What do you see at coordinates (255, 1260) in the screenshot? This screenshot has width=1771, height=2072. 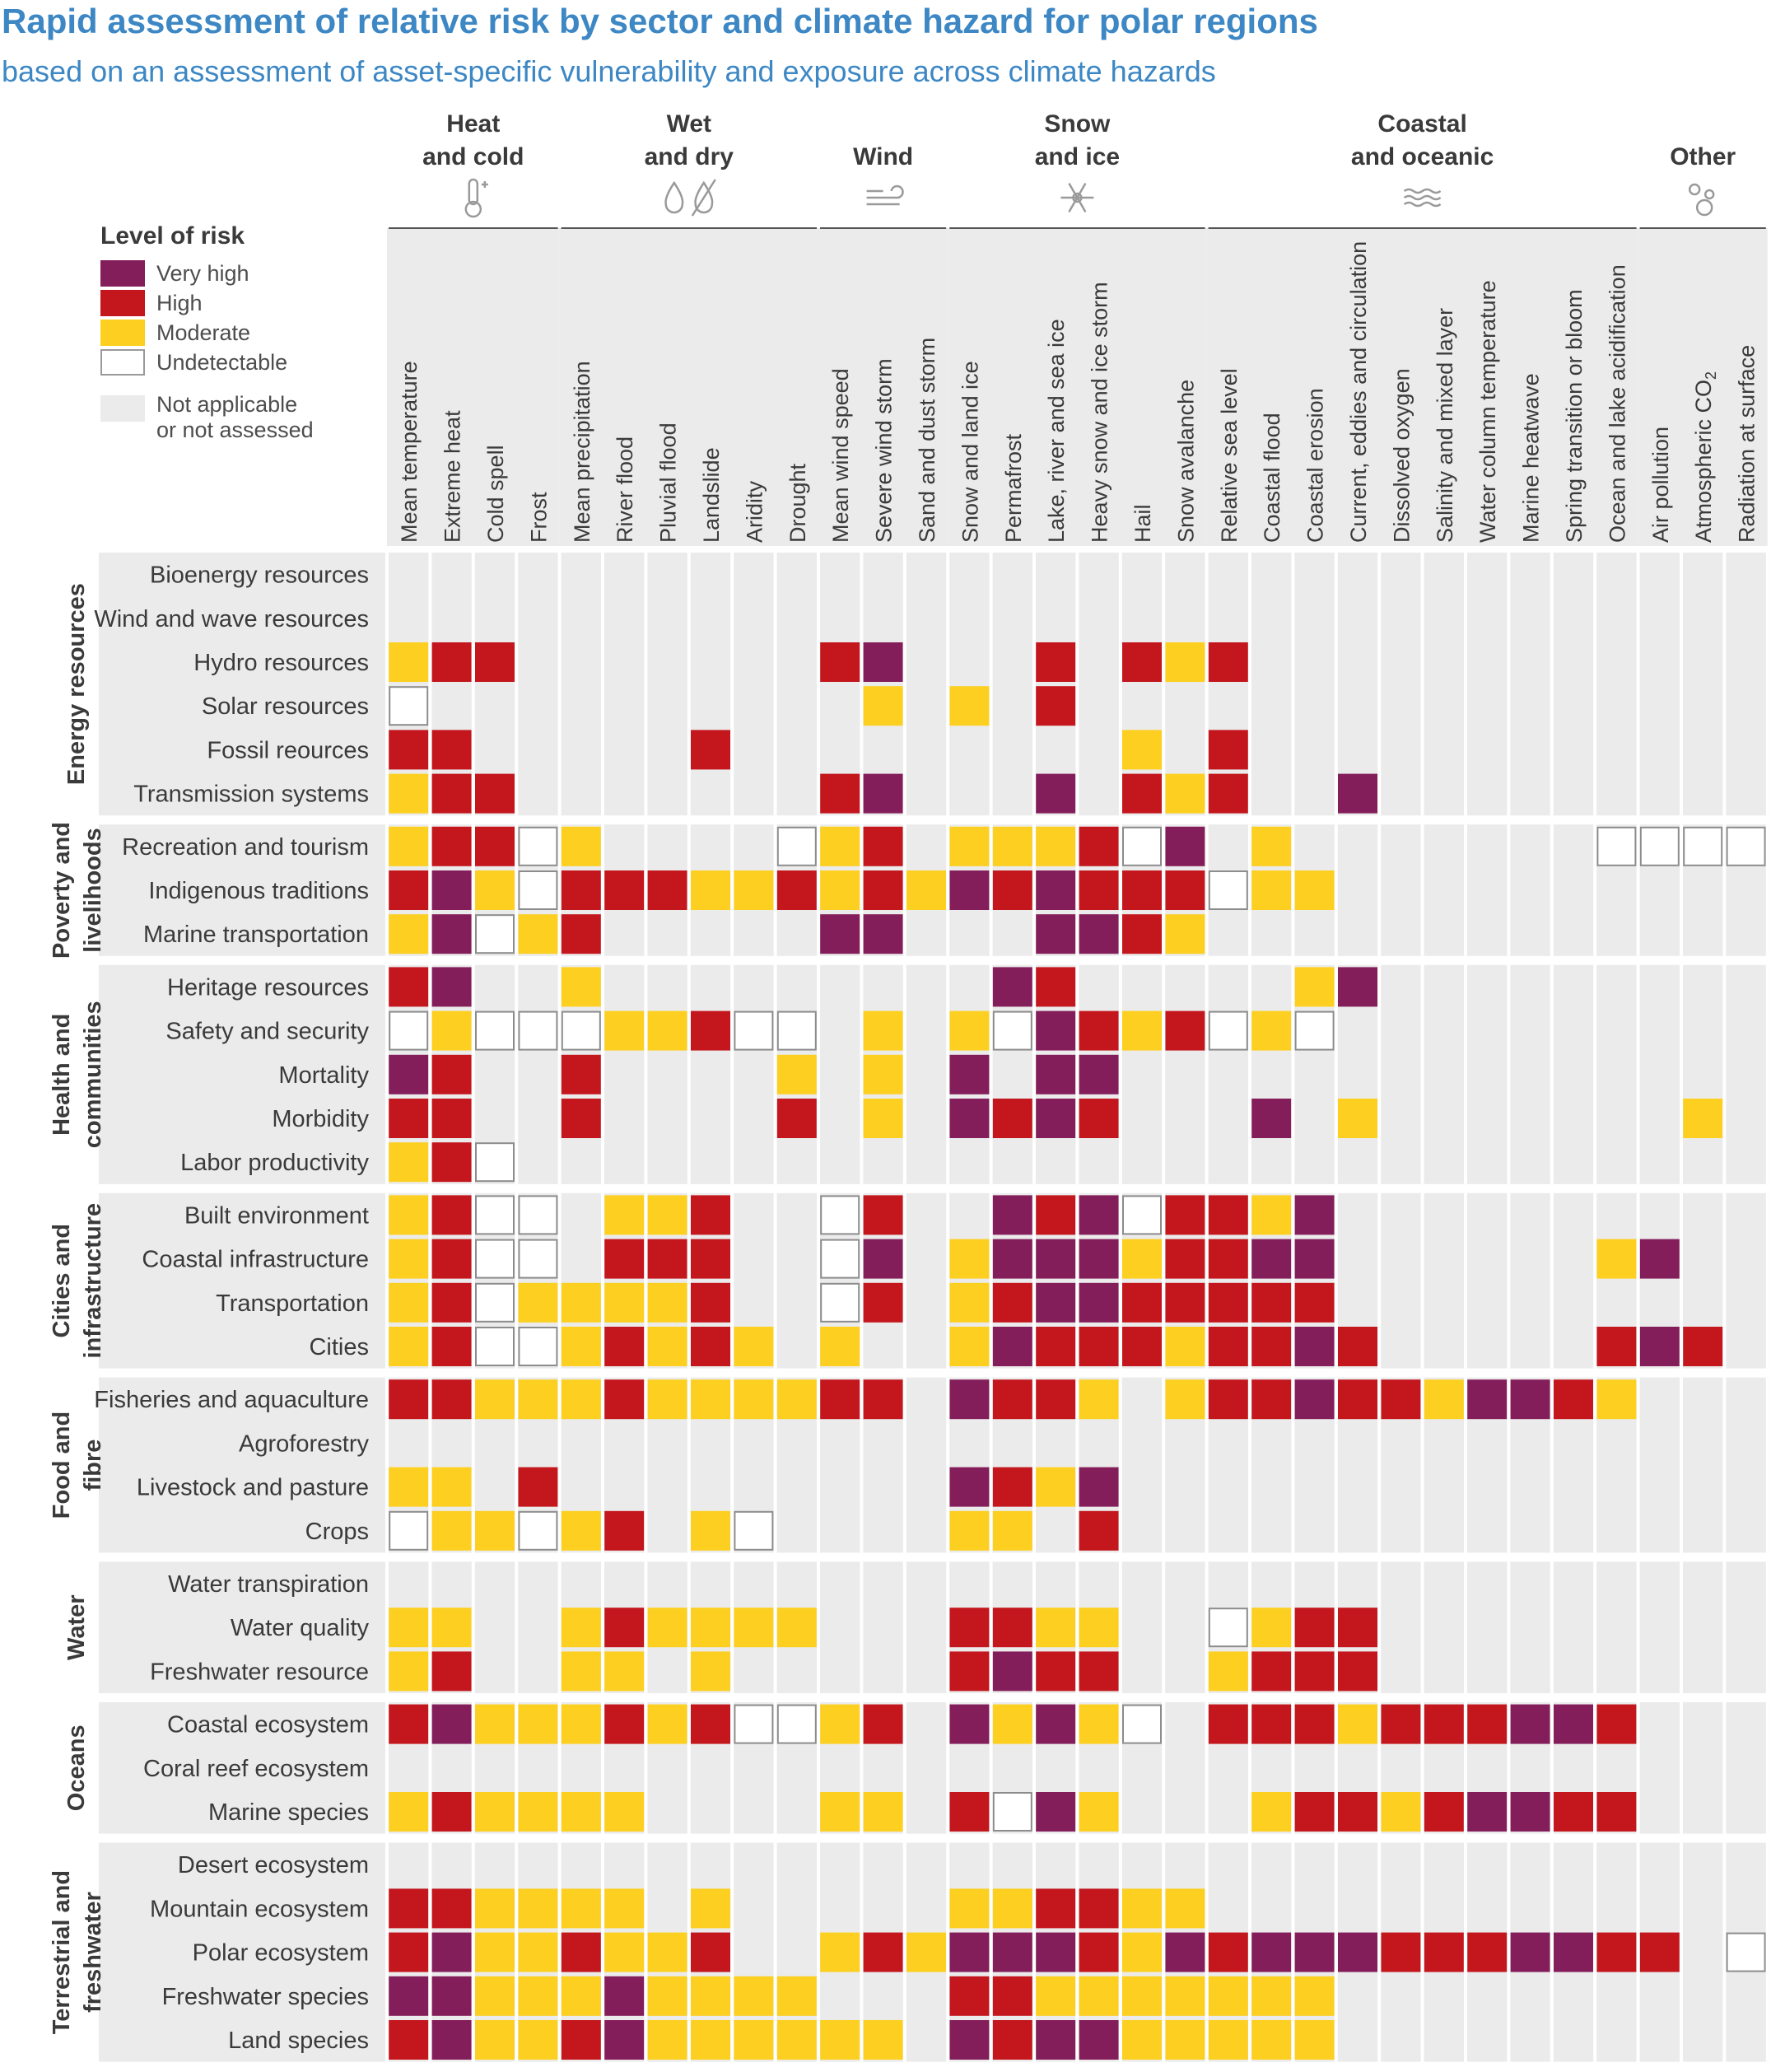 I see `sector-row-label: Coastal infrastructure` at bounding box center [255, 1260].